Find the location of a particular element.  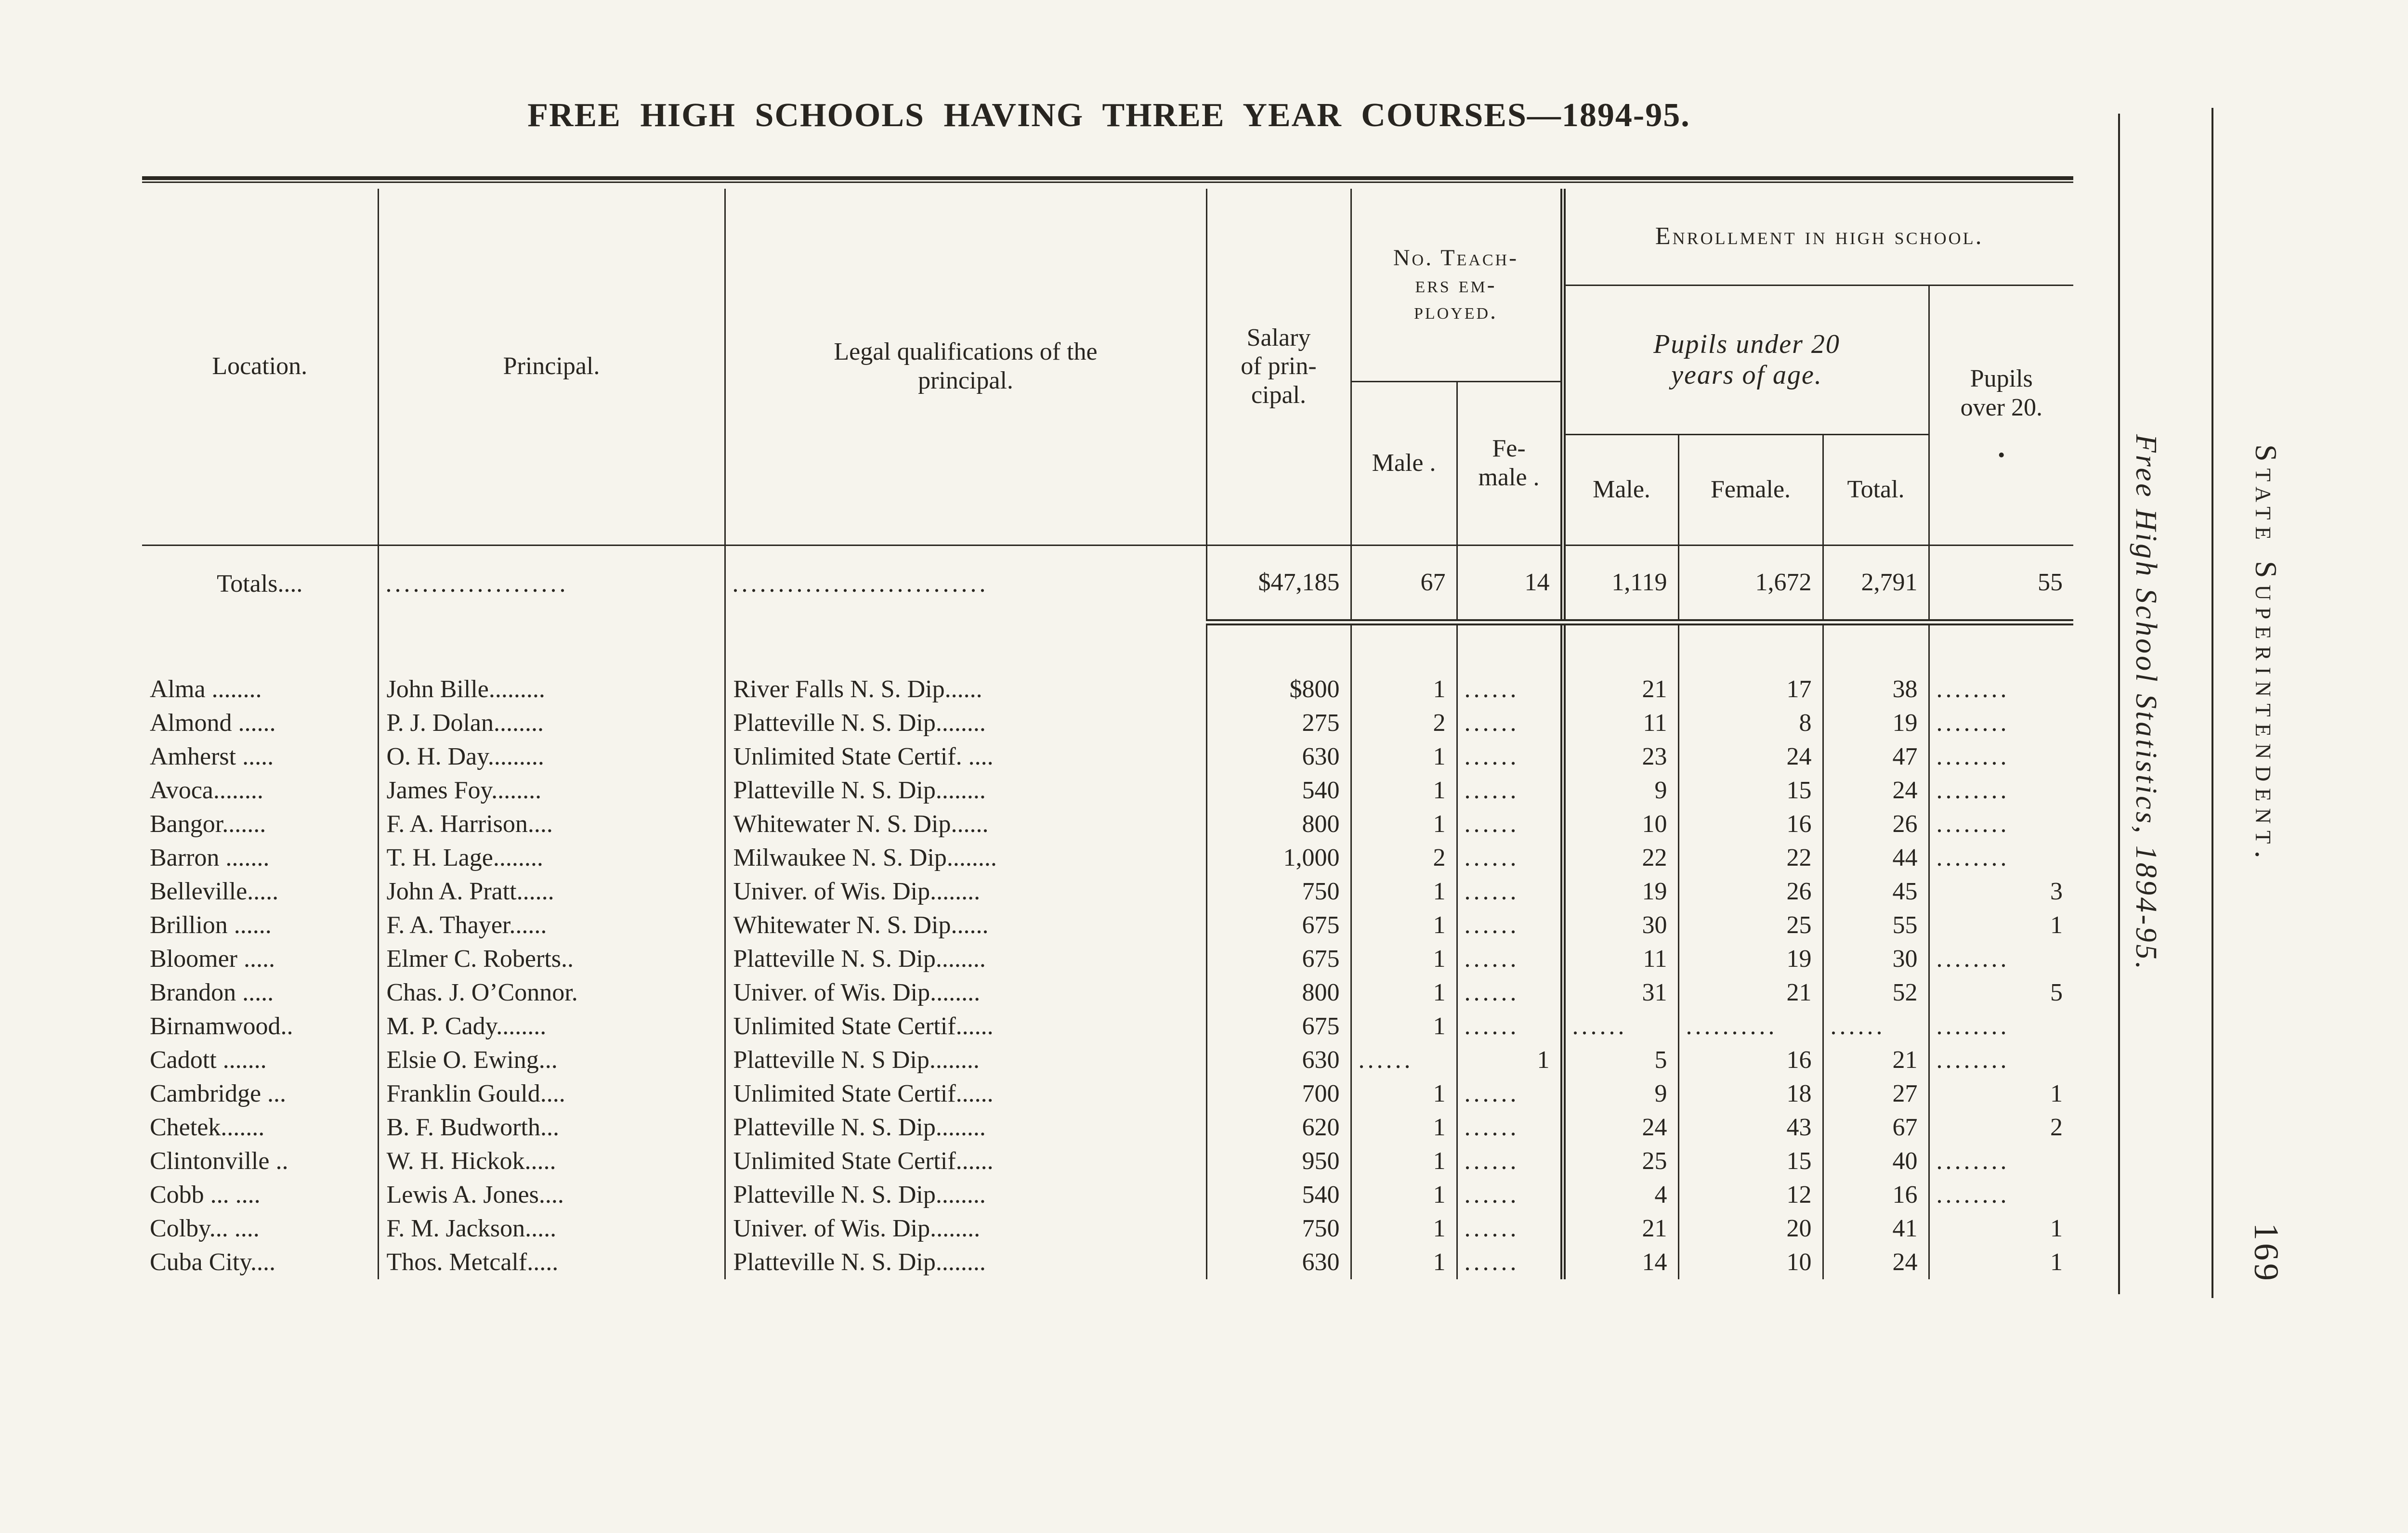

spacer-row is located at coordinates (1108, 647).